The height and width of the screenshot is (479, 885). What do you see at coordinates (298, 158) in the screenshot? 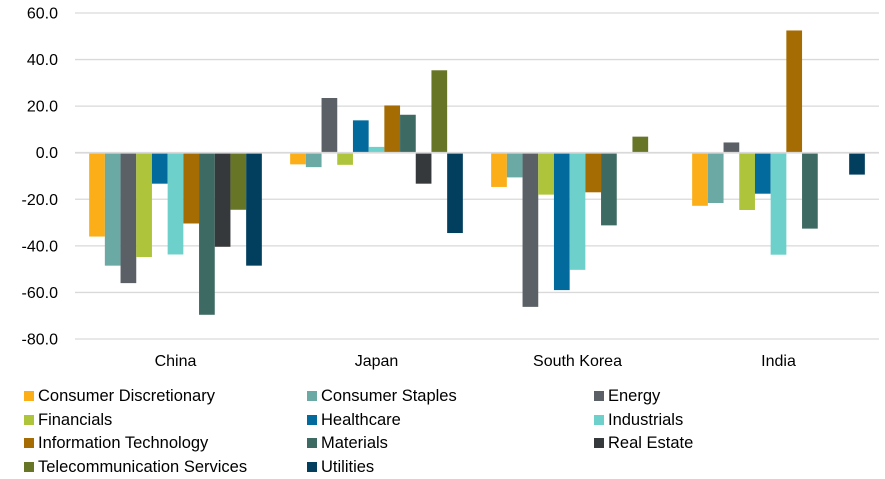
I see `bar-japan-consumer-discretionary` at bounding box center [298, 158].